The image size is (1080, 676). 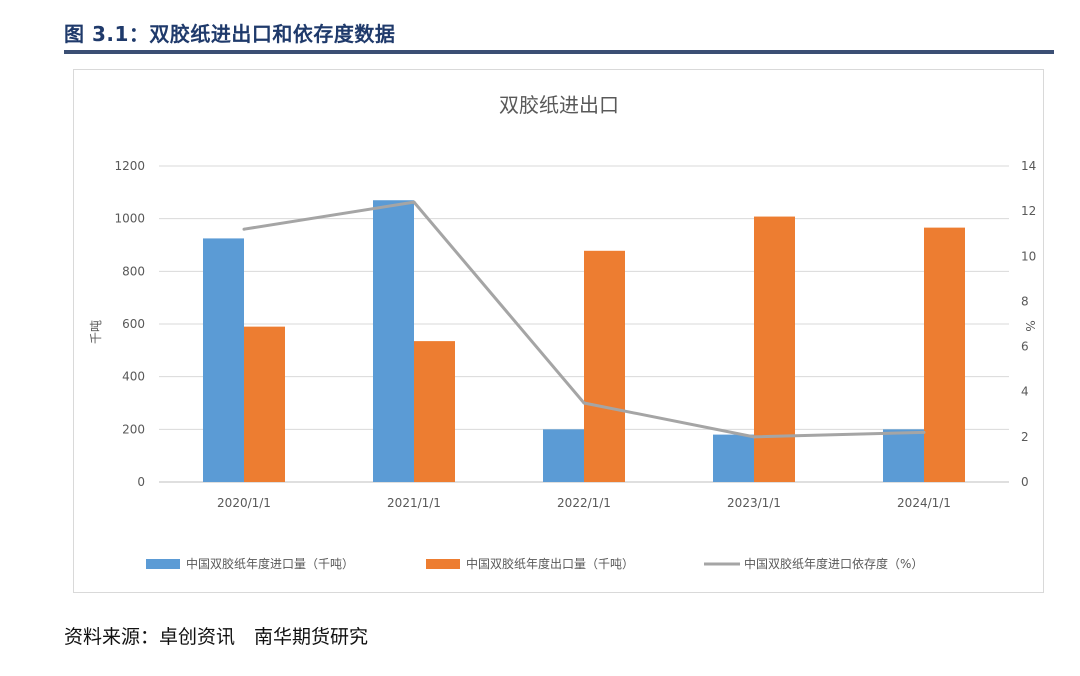 I want to click on x-tick-label: 2021/1/1, so click(x=414, y=503).